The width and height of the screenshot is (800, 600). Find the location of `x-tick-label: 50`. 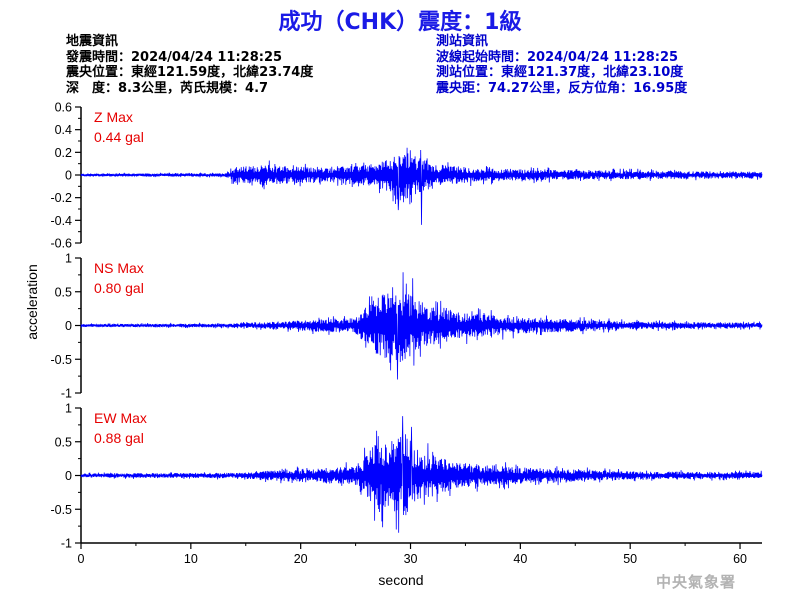

x-tick-label: 50 is located at coordinates (630, 559).